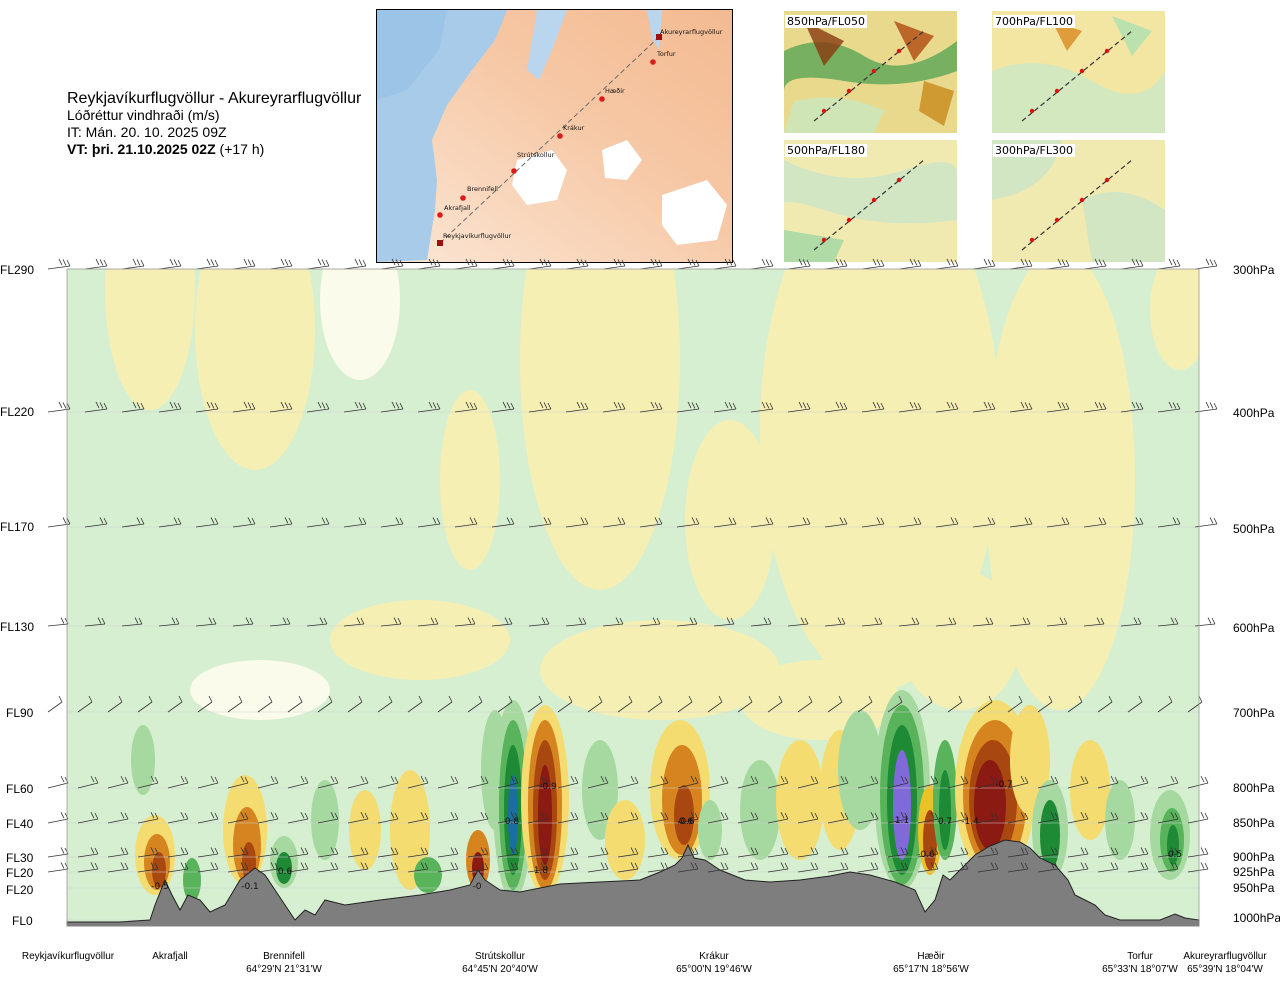 The image size is (1280, 981). Describe the element at coordinates (514, 171) in the screenshot. I see `waypoint-strutskollur` at that location.